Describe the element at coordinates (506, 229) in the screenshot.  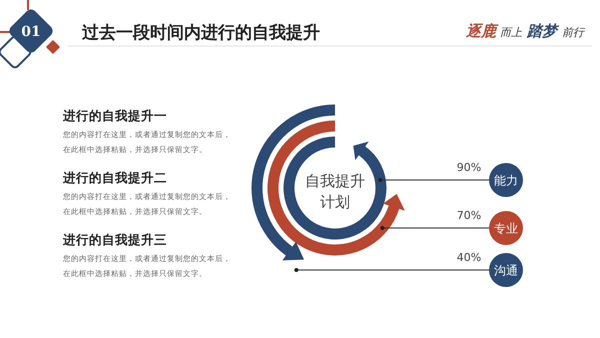
I see `category-label: 专业` at that location.